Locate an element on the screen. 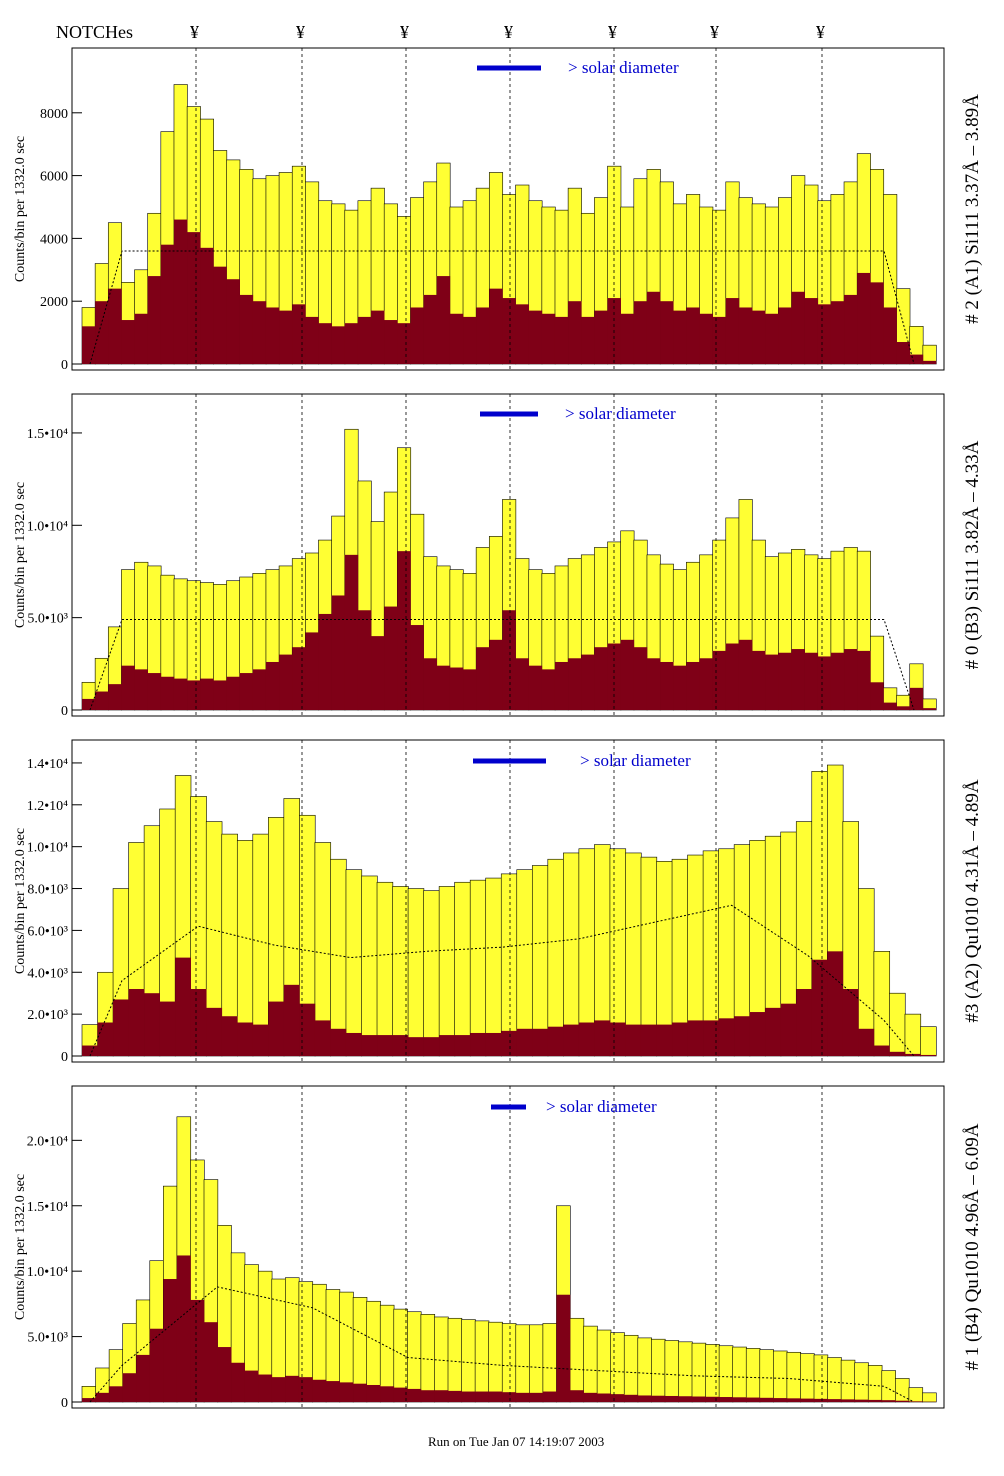 This screenshot has height=1476, width=1004. y-tick-label: 8.0•10³ is located at coordinates (47, 890).